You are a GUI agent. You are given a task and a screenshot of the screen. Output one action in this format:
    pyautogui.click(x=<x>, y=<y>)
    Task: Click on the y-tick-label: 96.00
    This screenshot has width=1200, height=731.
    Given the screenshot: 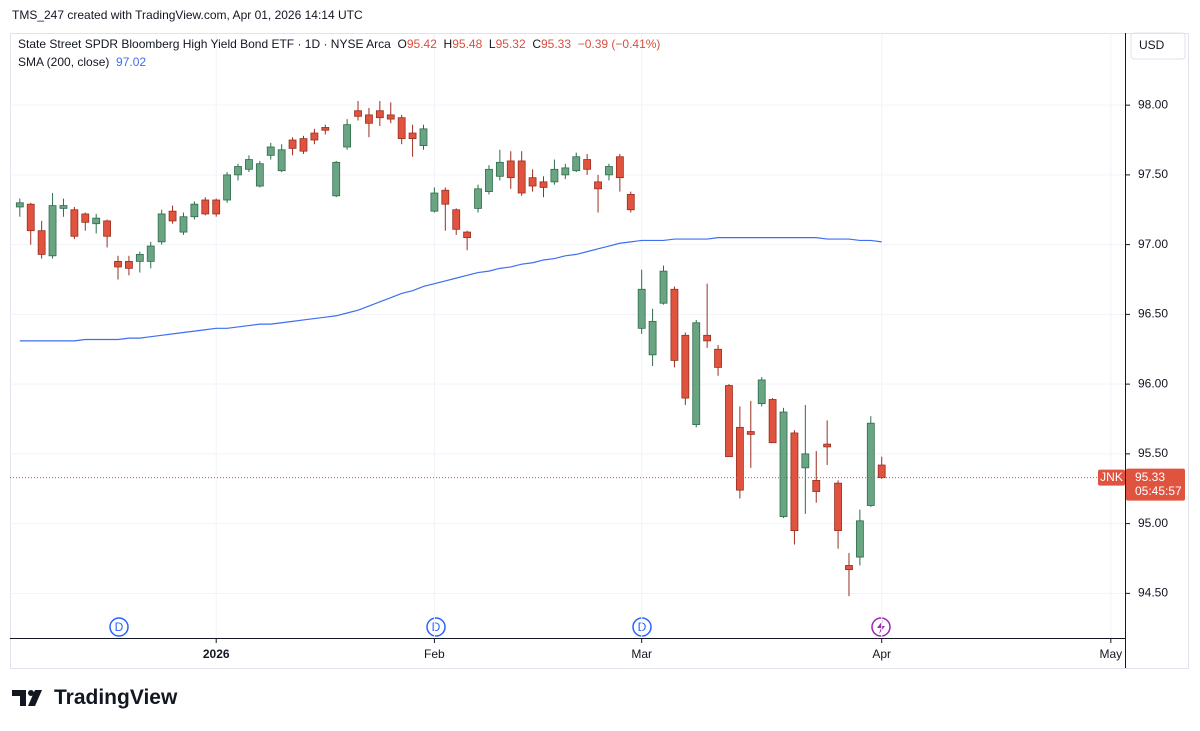 What is the action you would take?
    pyautogui.click(x=1153, y=383)
    